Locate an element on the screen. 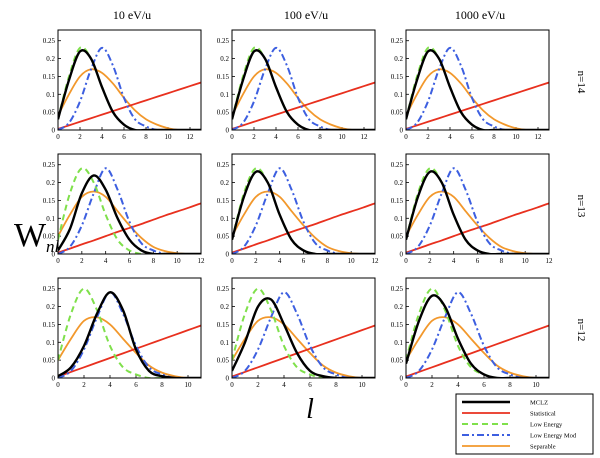  y-axis-title: W nl is located at coordinates (37, 236).